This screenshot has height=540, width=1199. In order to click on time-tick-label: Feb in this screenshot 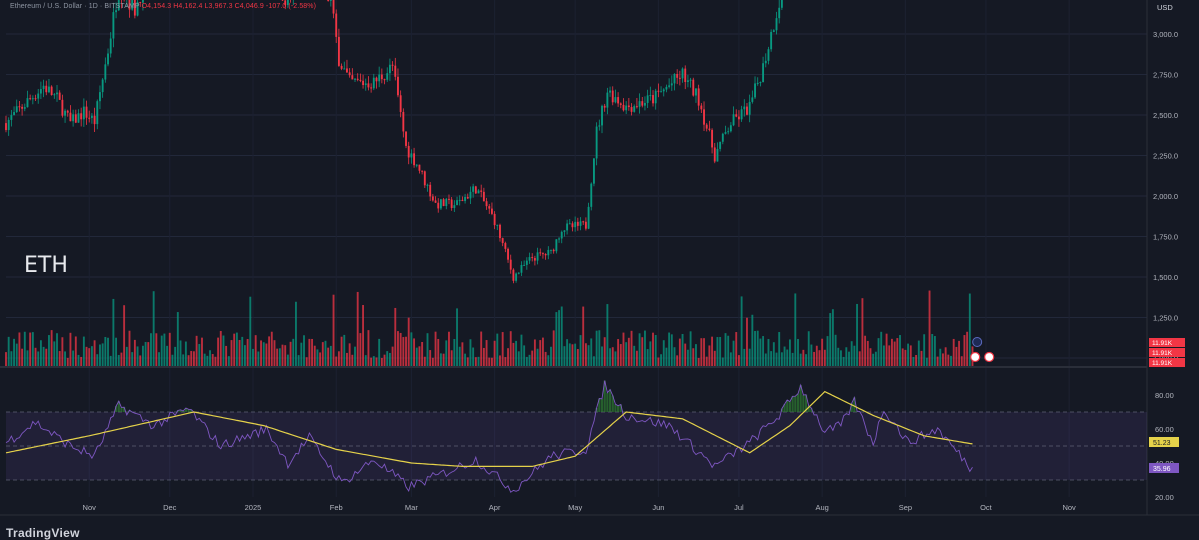, I will do `click(336, 507)`.